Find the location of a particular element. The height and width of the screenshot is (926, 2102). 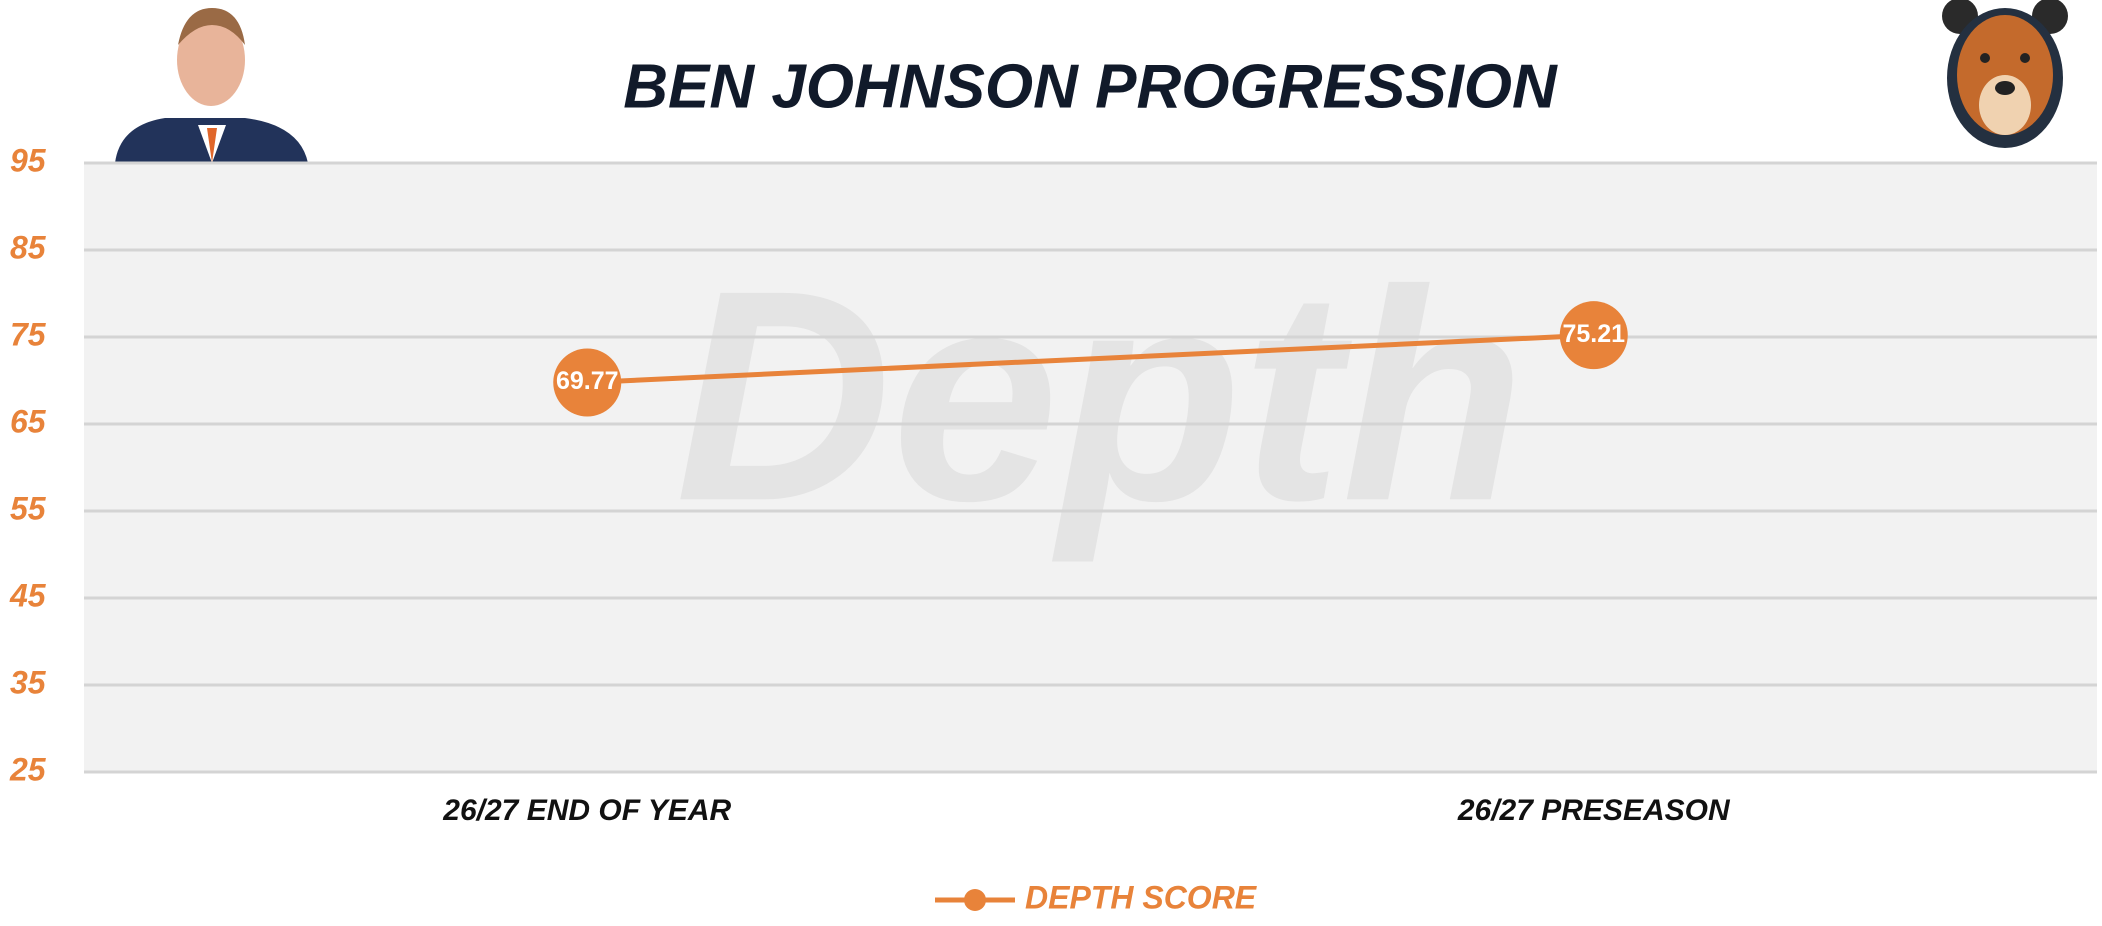

legend-label: DEPTH SCORE is located at coordinates (1141, 897).